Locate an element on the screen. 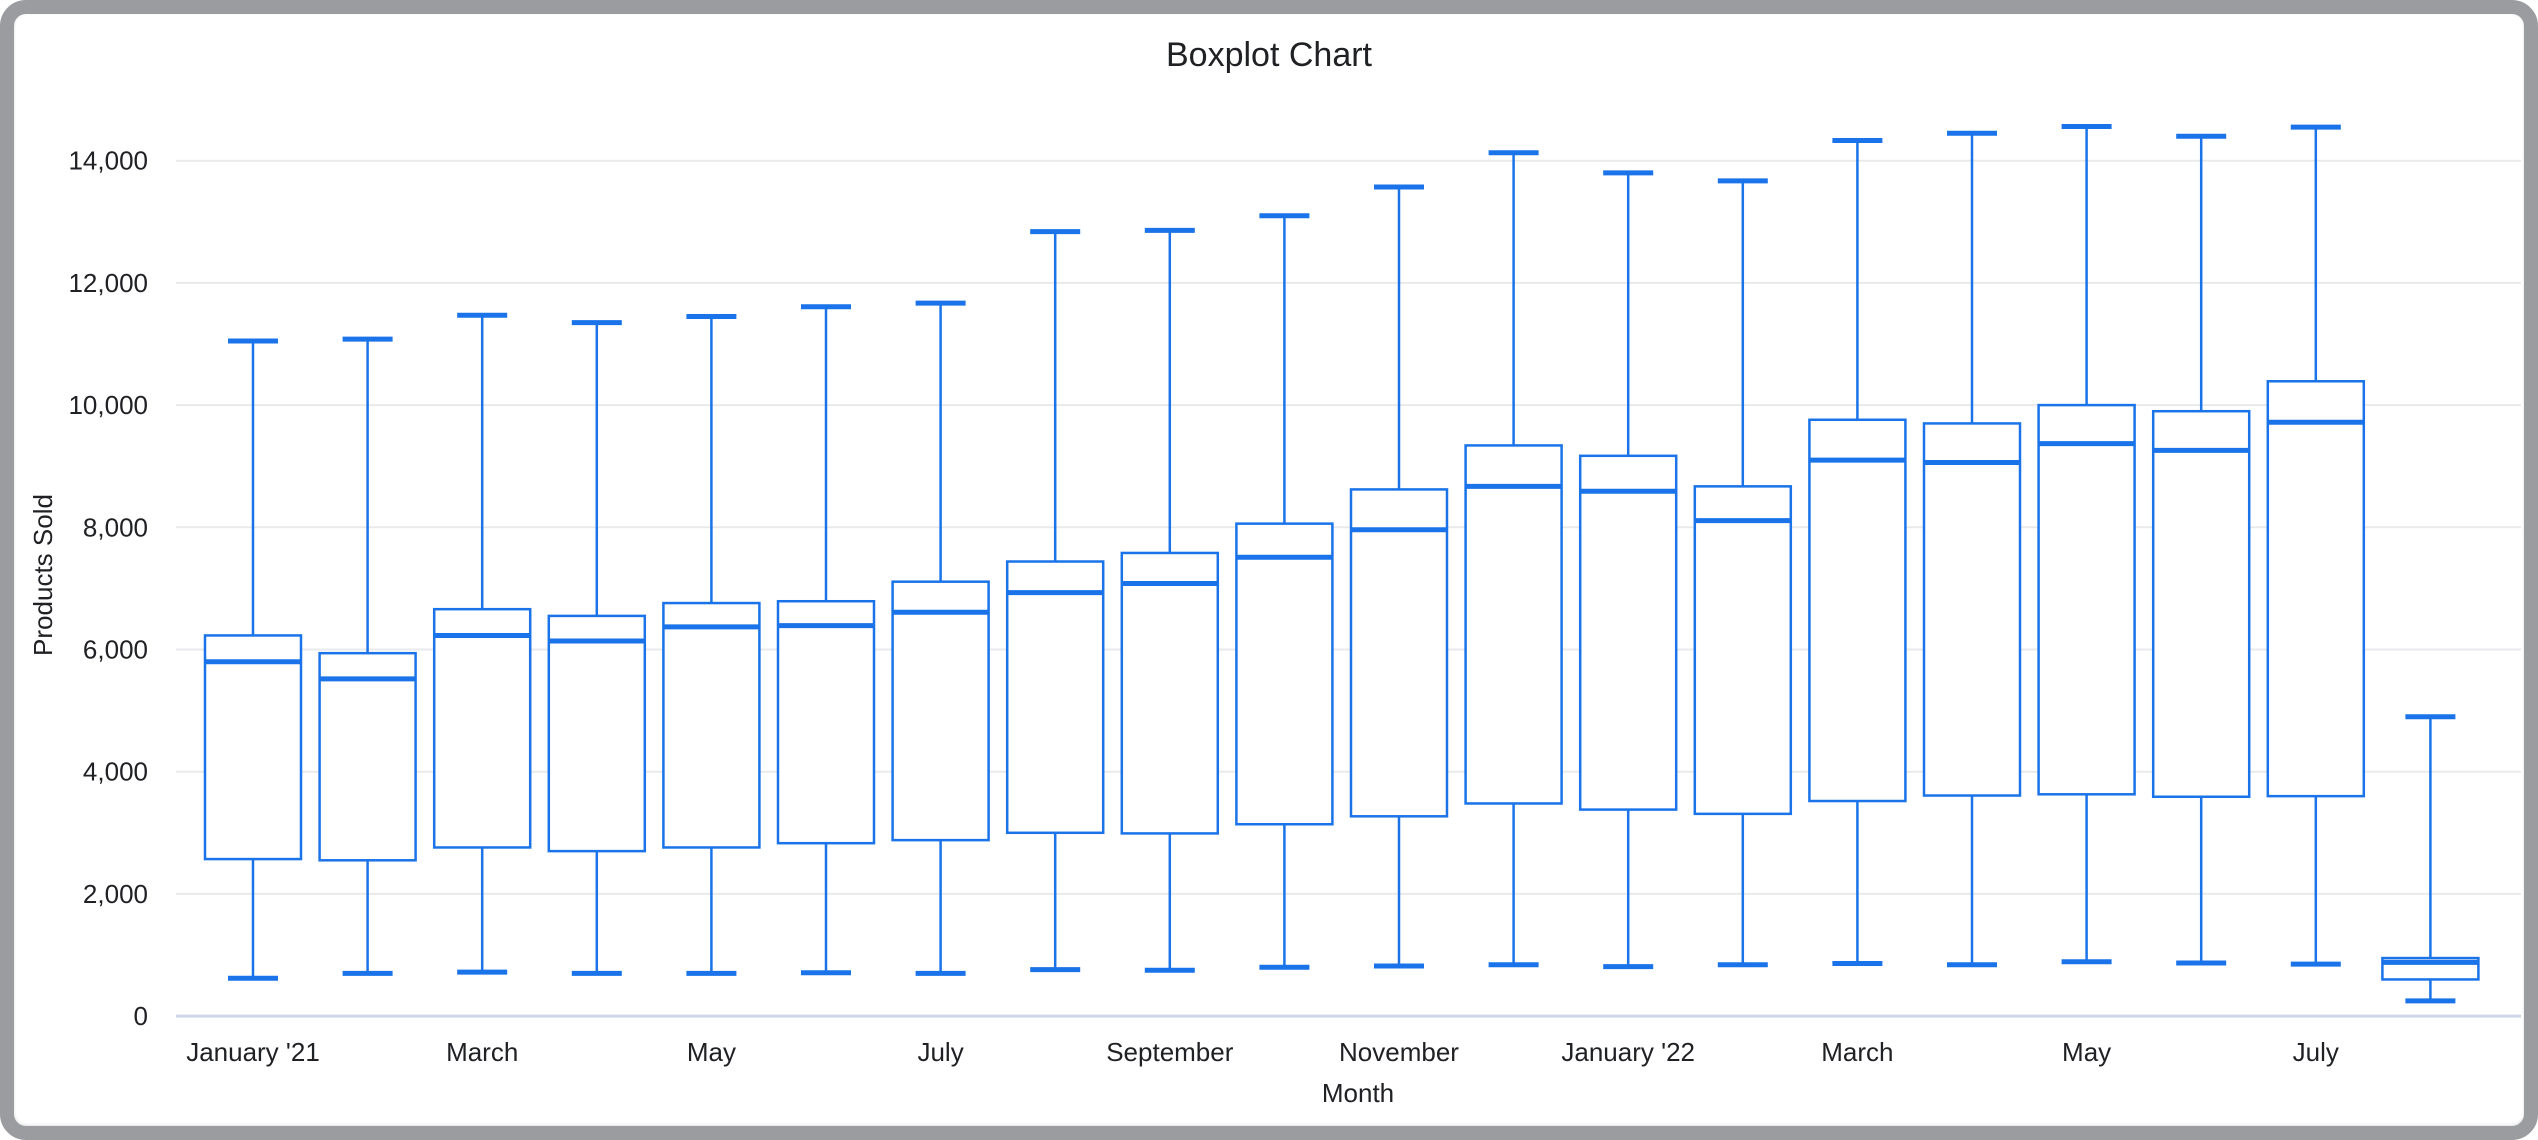 The width and height of the screenshot is (2538, 1140). x-axis-title: Month is located at coordinates (1358, 1093).